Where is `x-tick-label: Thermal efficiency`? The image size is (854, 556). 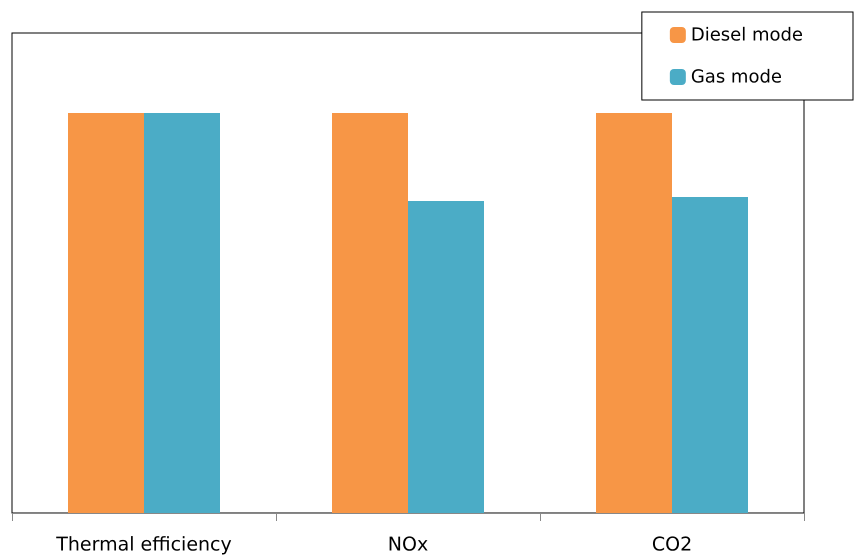 x-tick-label: Thermal efficiency is located at coordinates (143, 545).